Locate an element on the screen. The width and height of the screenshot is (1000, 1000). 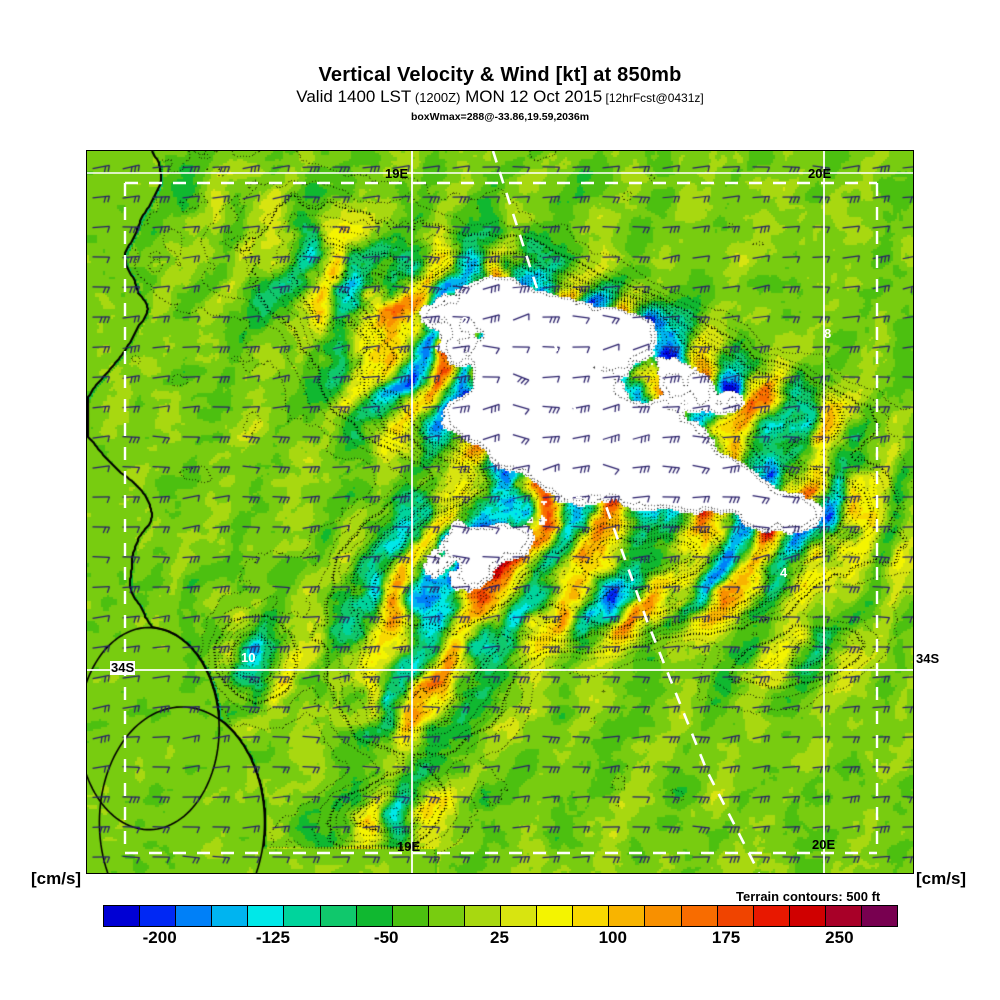
lon-label-20e-bottom: 20E is located at coordinates (824, 844).